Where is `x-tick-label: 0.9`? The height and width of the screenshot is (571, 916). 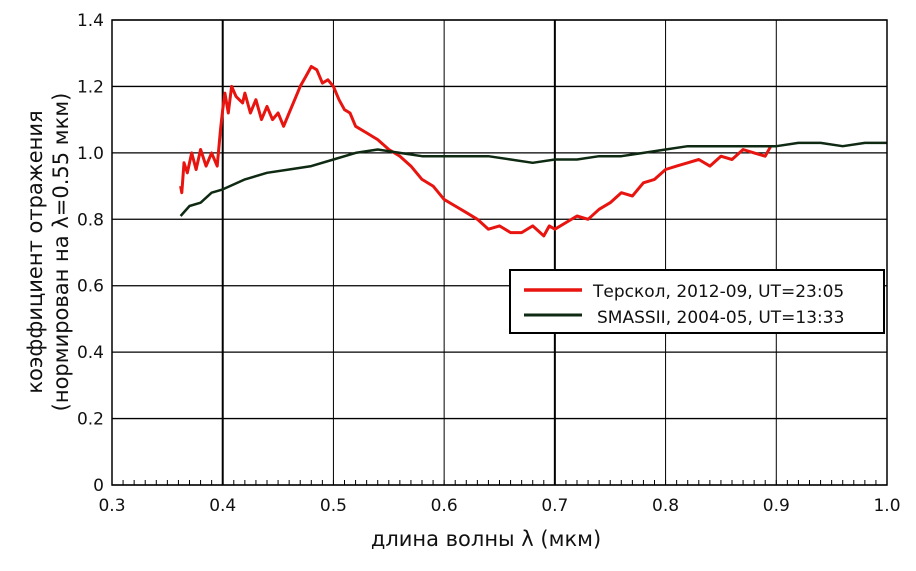 x-tick-label: 0.9 is located at coordinates (776, 506).